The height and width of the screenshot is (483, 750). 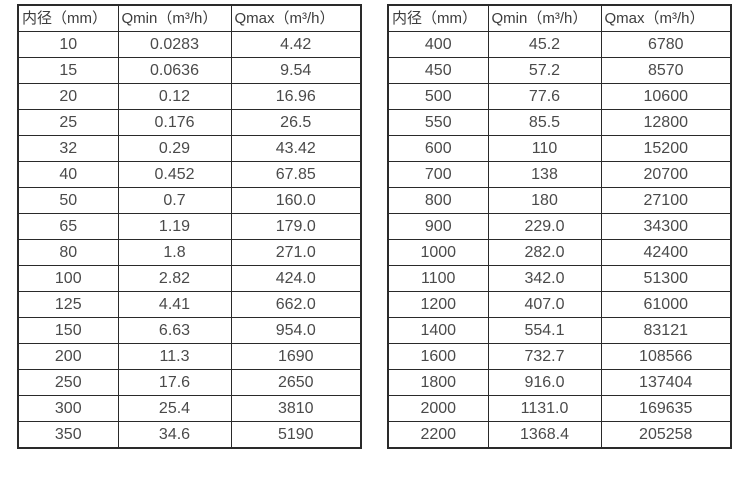 What do you see at coordinates (296, 226) in the screenshot?
I see `cell: 179.0` at bounding box center [296, 226].